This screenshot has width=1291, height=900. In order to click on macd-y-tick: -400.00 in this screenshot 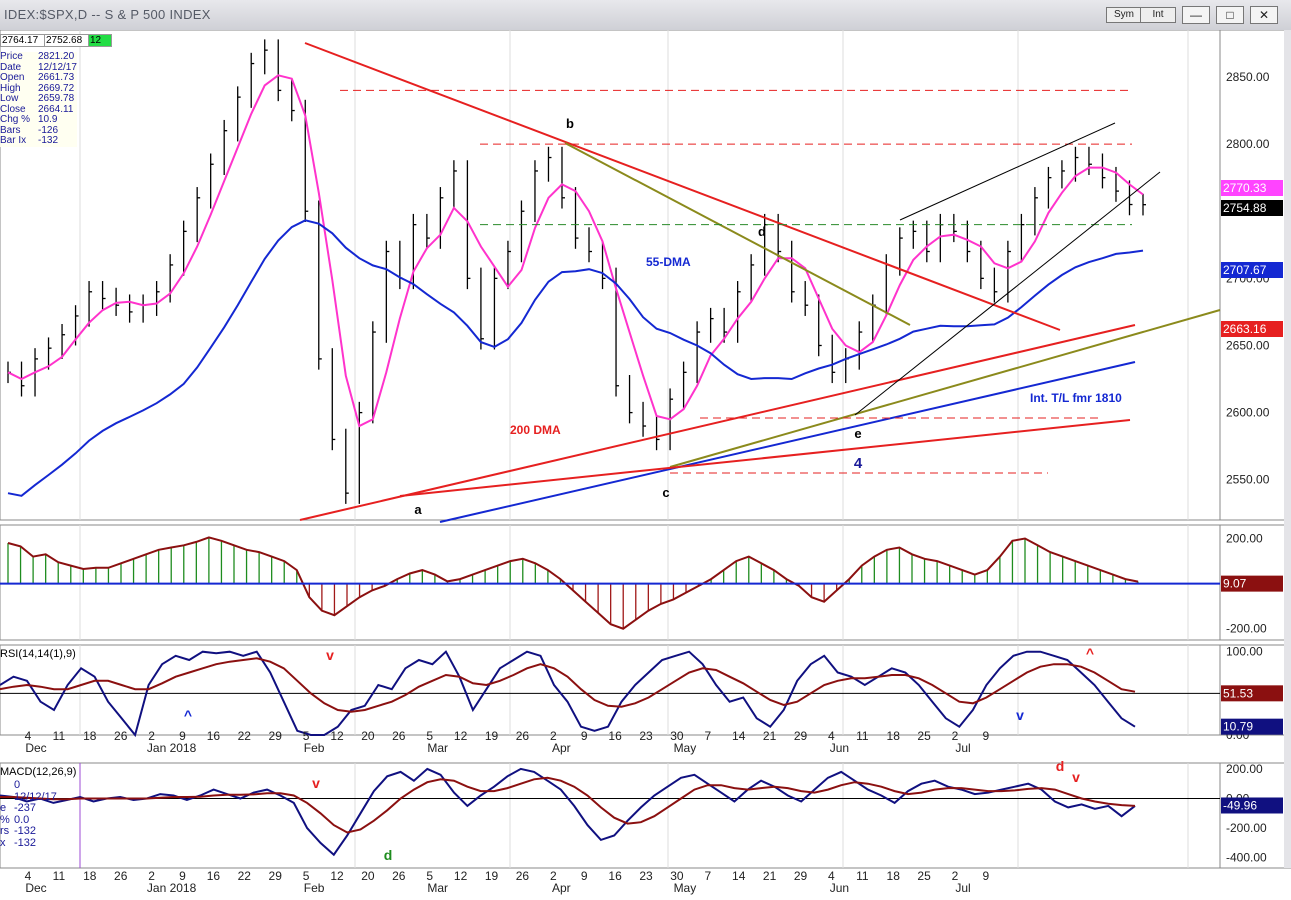, I will do `click(1246, 858)`.